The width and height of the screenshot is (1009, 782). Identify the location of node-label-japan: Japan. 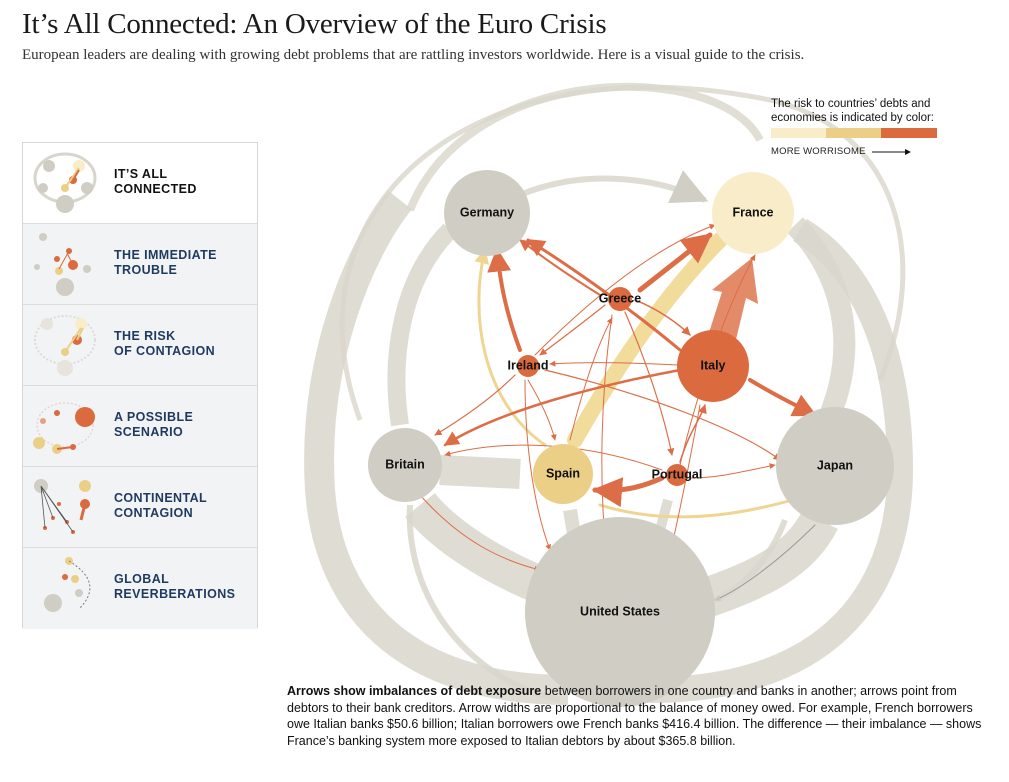
(835, 465).